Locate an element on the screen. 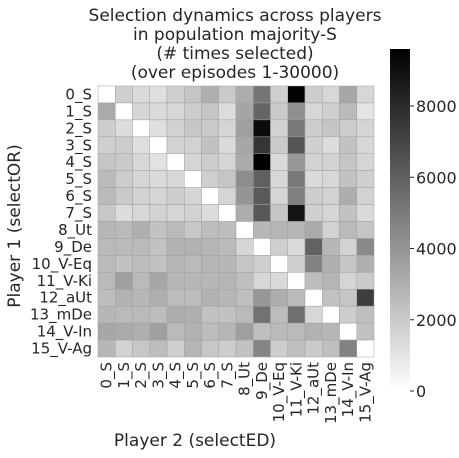 The height and width of the screenshot is (458, 459). heatmap-cell-15_V-Ag-12_aUt is located at coordinates (313, 348).